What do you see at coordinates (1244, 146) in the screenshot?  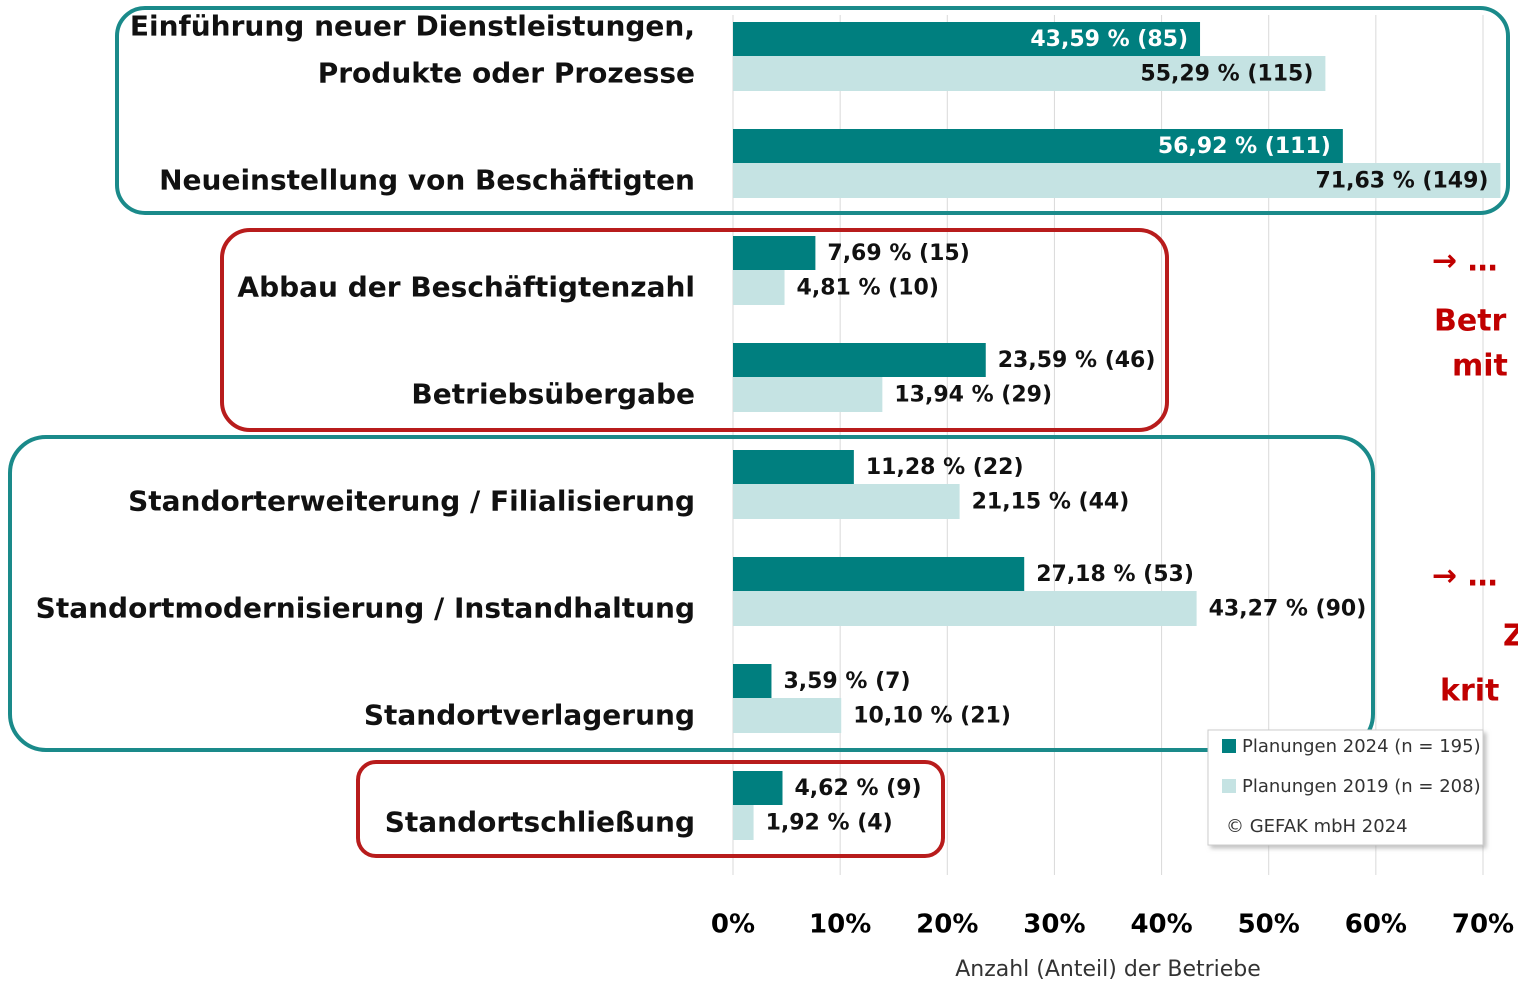 I see `value-label: 56,92 % (111)` at bounding box center [1244, 146].